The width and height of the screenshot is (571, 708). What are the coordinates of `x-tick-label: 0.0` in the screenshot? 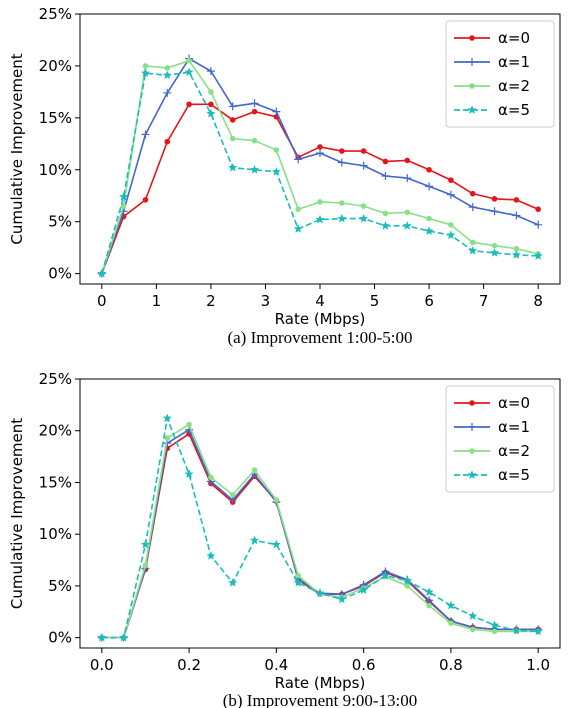 It's located at (102, 665).